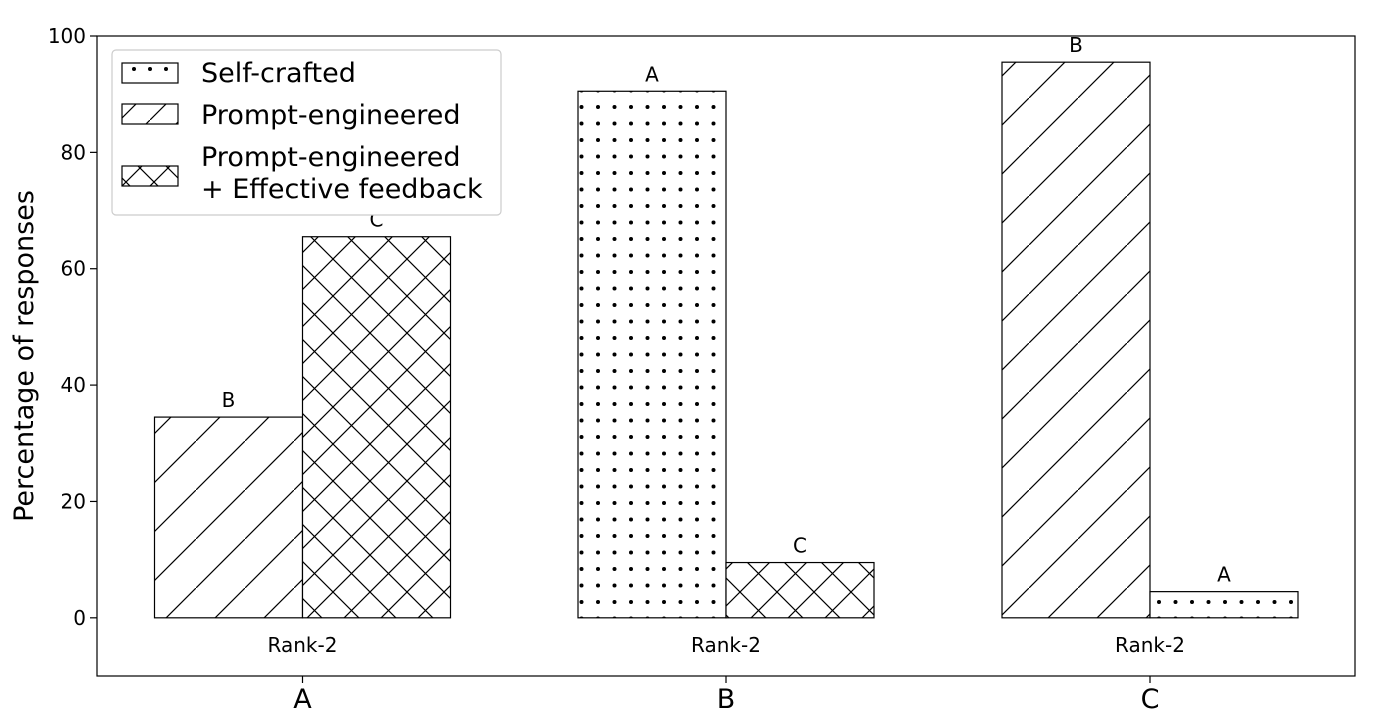  Describe the element at coordinates (652, 354) in the screenshot. I see `bar-b-a` at that location.